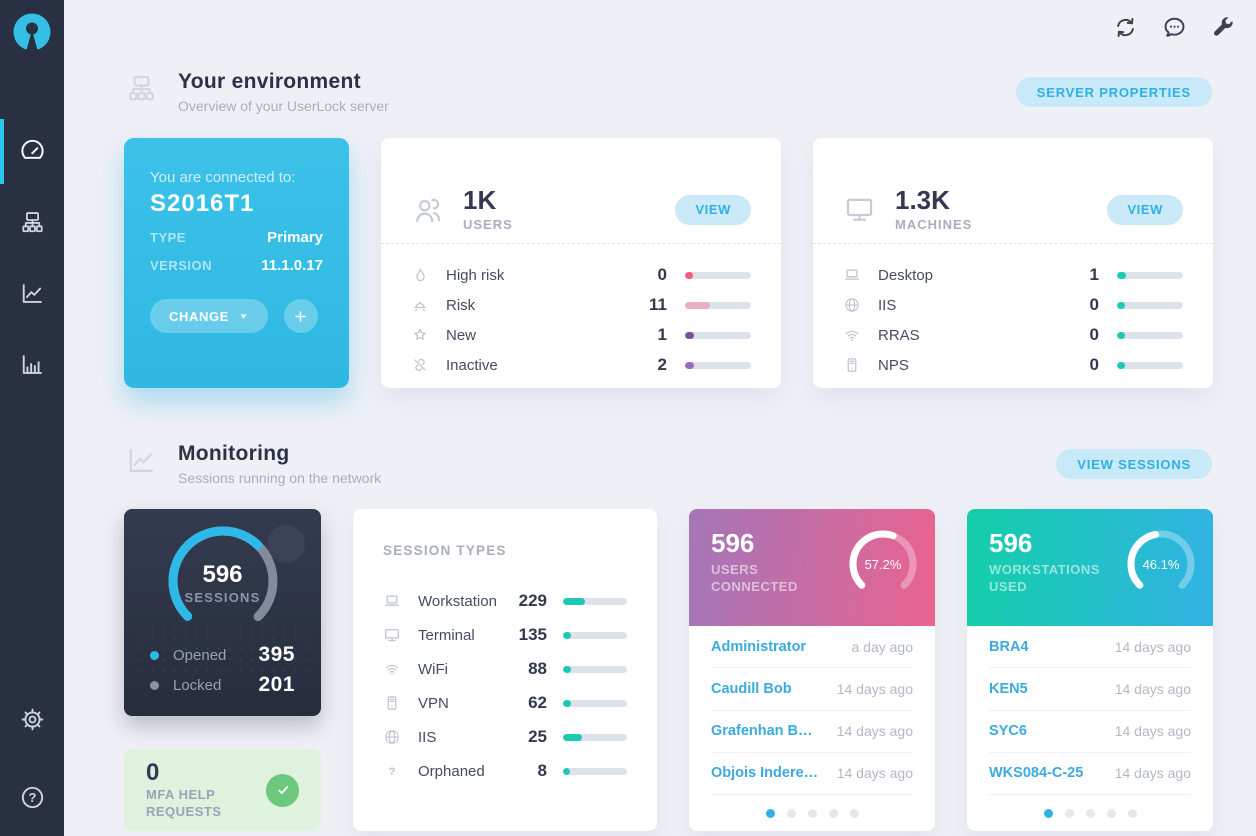 The width and height of the screenshot is (1256, 836). I want to click on gauge-percentage: 46.1%, so click(1161, 564).